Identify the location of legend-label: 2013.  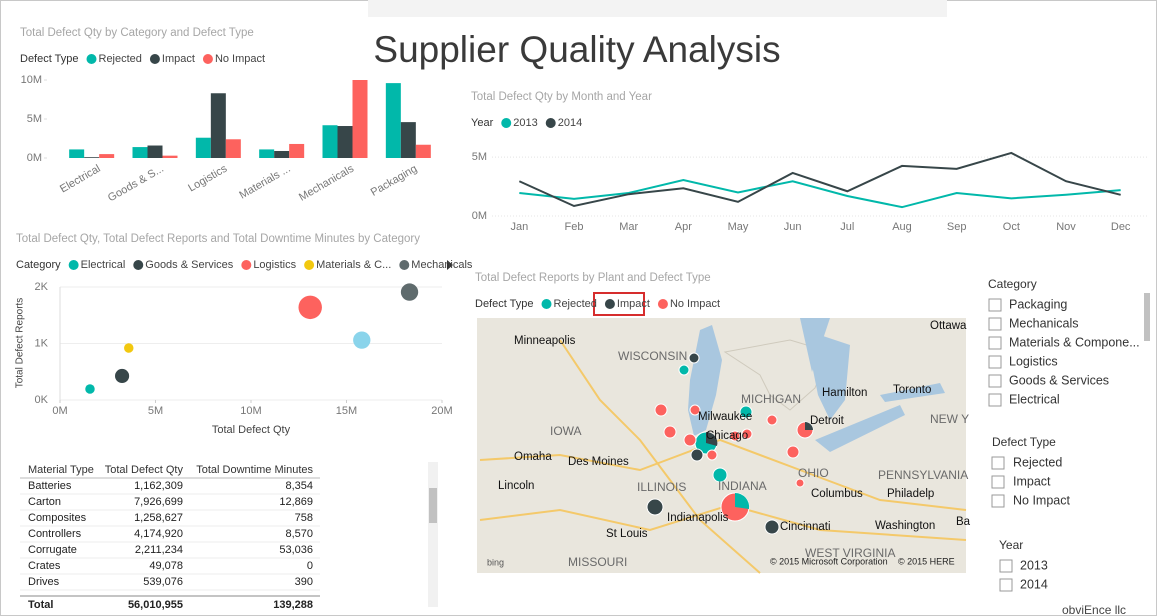
(525, 123).